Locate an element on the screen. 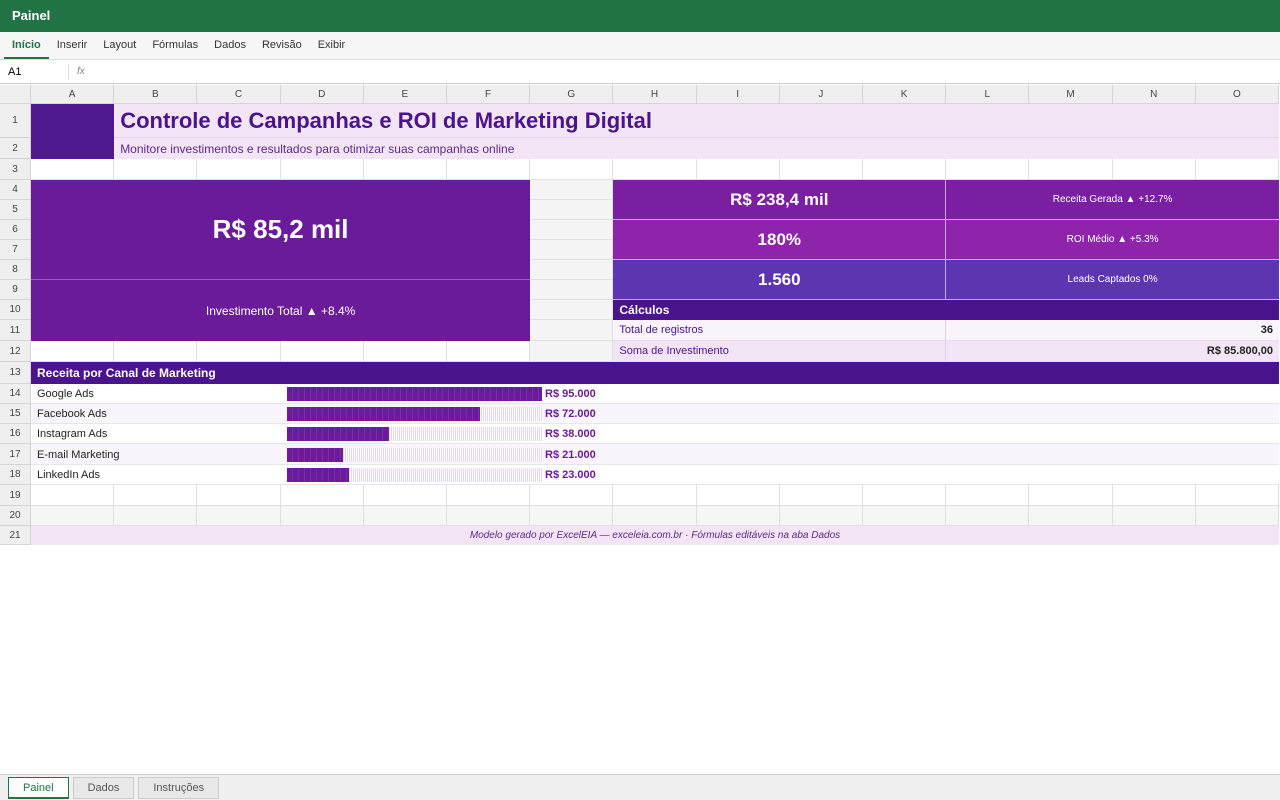 This screenshot has width=1280, height=800. row-header: 15 is located at coordinates (15, 414).